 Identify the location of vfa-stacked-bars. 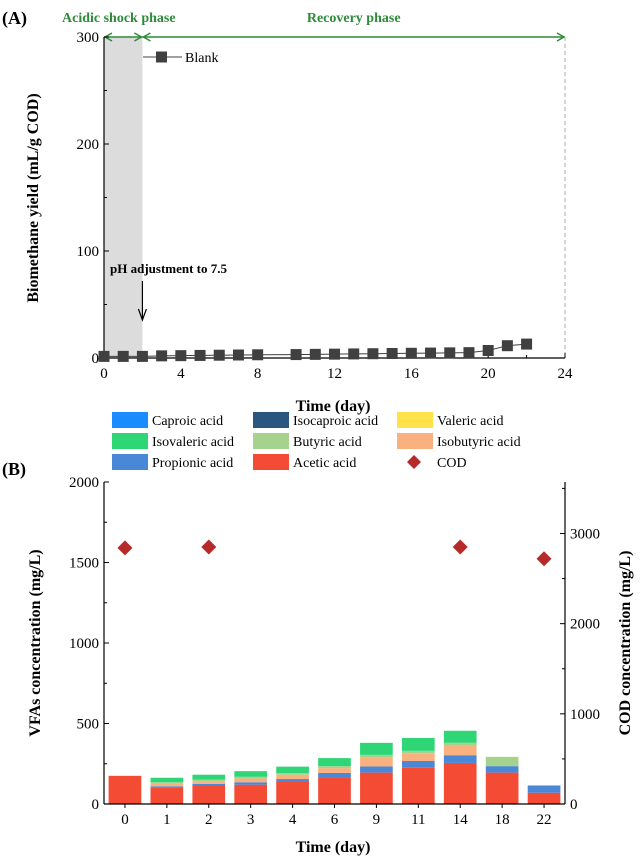
(334, 767).